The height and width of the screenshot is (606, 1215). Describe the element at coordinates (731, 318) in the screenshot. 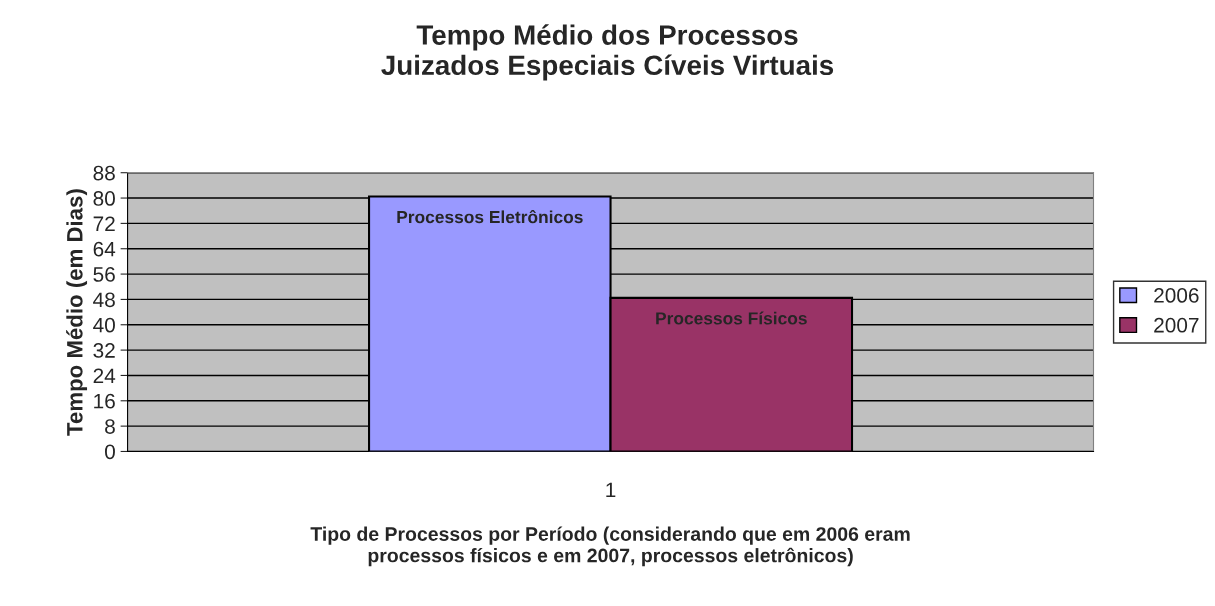

I see `annotation: Processos Físicos` at that location.